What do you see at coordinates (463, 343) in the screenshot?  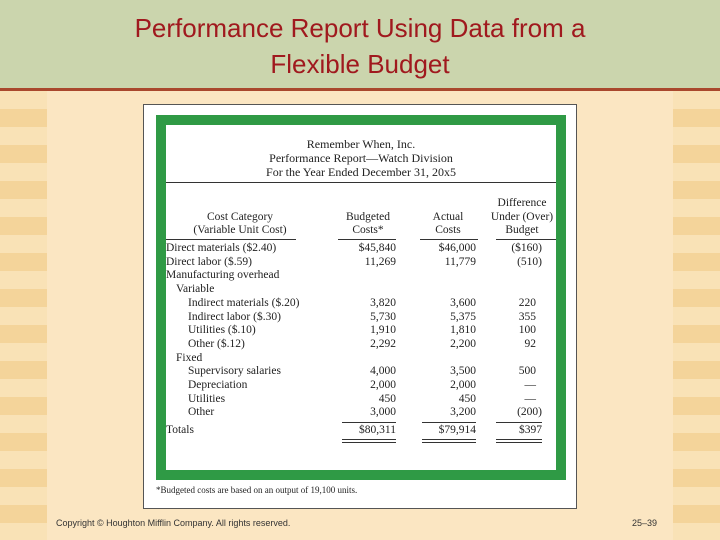 I see `row-actual: 2,200` at bounding box center [463, 343].